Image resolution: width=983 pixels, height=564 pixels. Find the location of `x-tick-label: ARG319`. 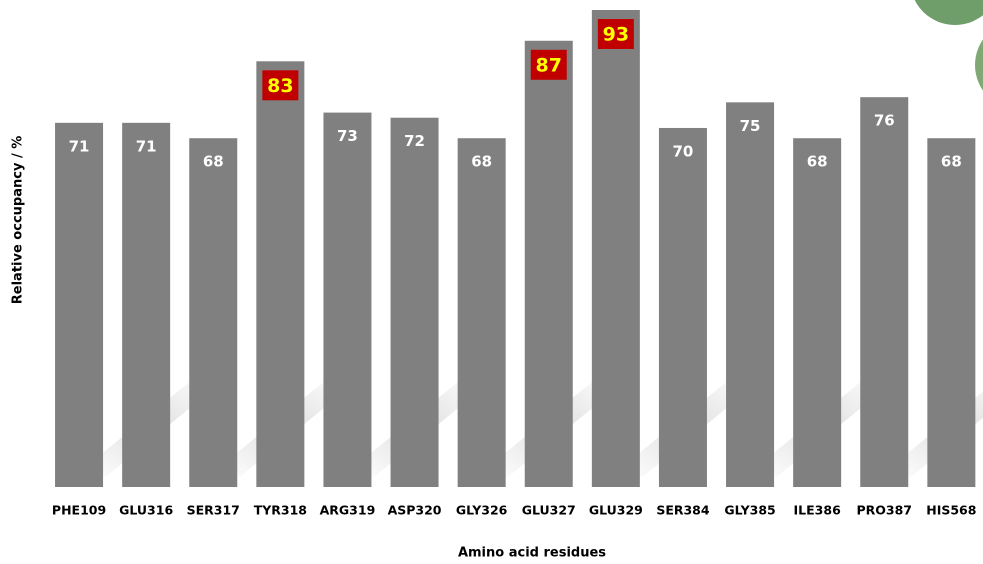

x-tick-label: ARG319 is located at coordinates (348, 510).